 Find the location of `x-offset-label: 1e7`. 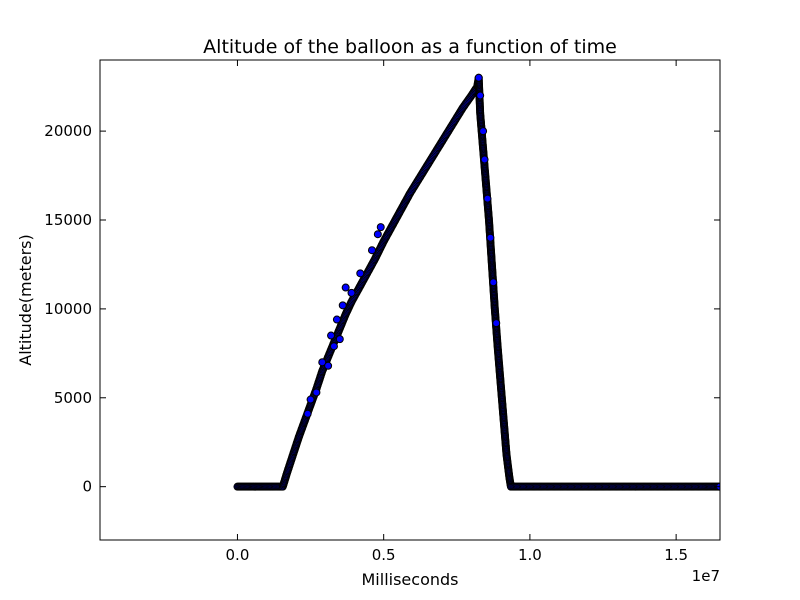

x-offset-label: 1e7 is located at coordinates (706, 576).